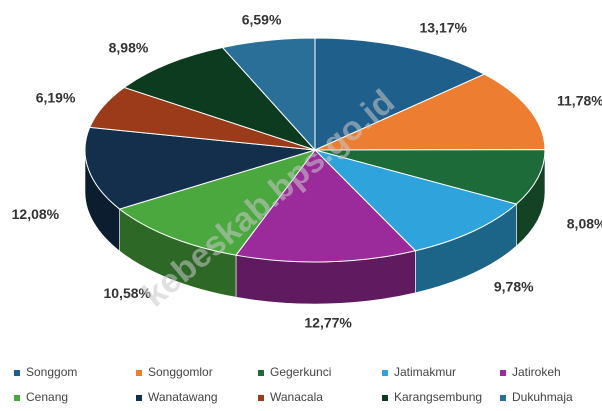  What do you see at coordinates (56, 97) in the screenshot?
I see `data-label: 6,19%` at bounding box center [56, 97].